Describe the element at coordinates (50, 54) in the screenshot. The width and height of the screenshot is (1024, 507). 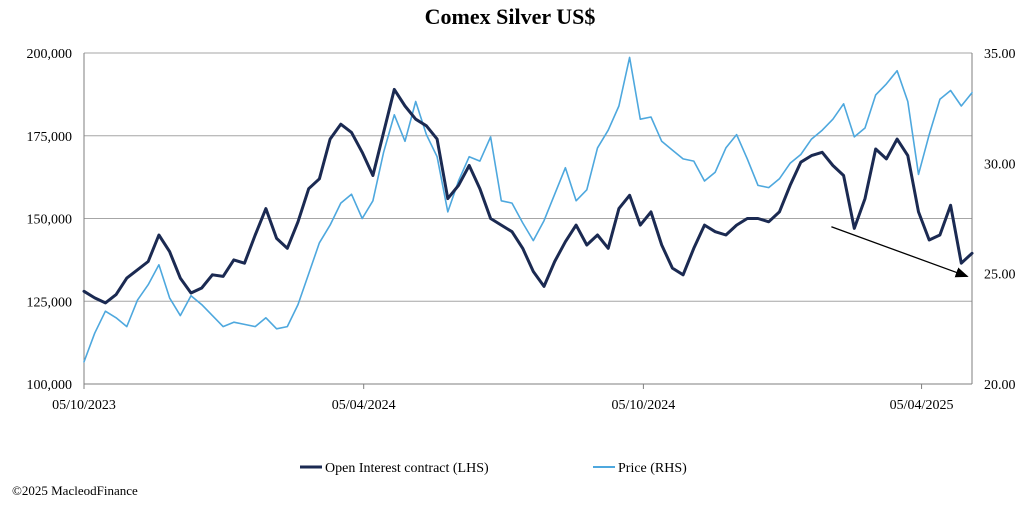
I see `y-left-tick-label: 200,000` at that location.